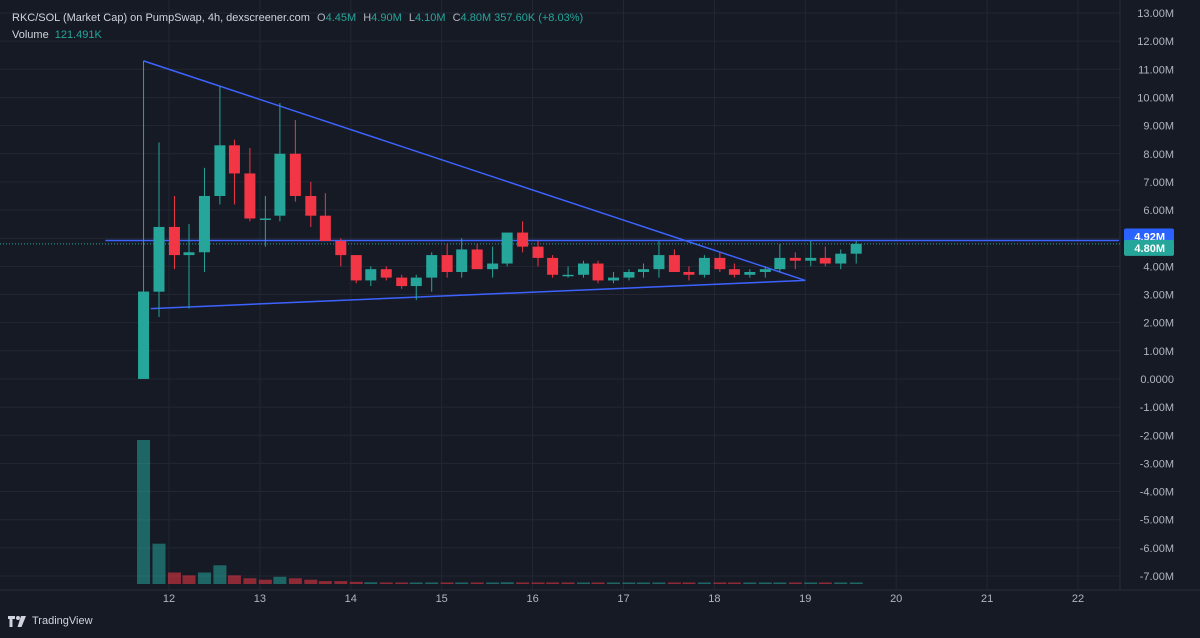 This screenshot has width=1200, height=638. What do you see at coordinates (442, 599) in the screenshot?
I see `x-tick-label: 15` at bounding box center [442, 599].